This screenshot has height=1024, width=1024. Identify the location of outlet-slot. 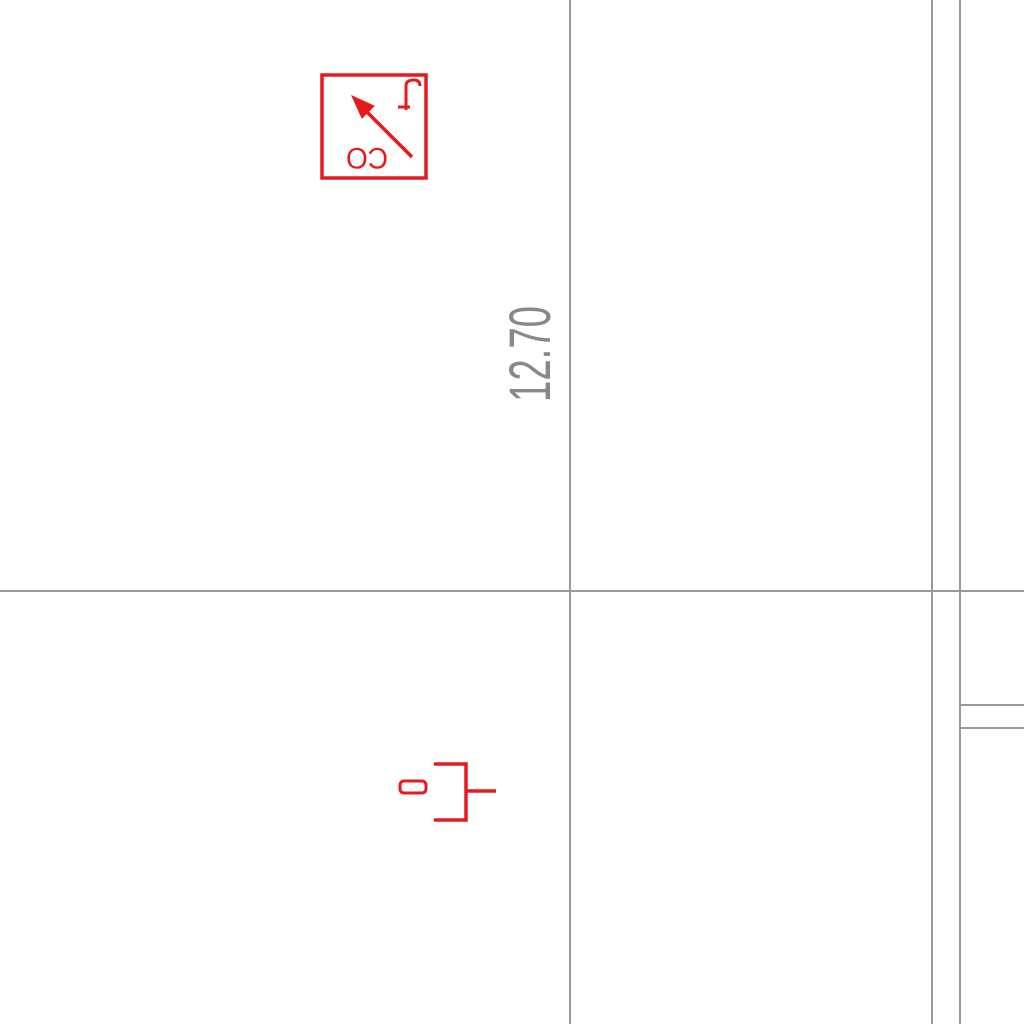
(413, 787).